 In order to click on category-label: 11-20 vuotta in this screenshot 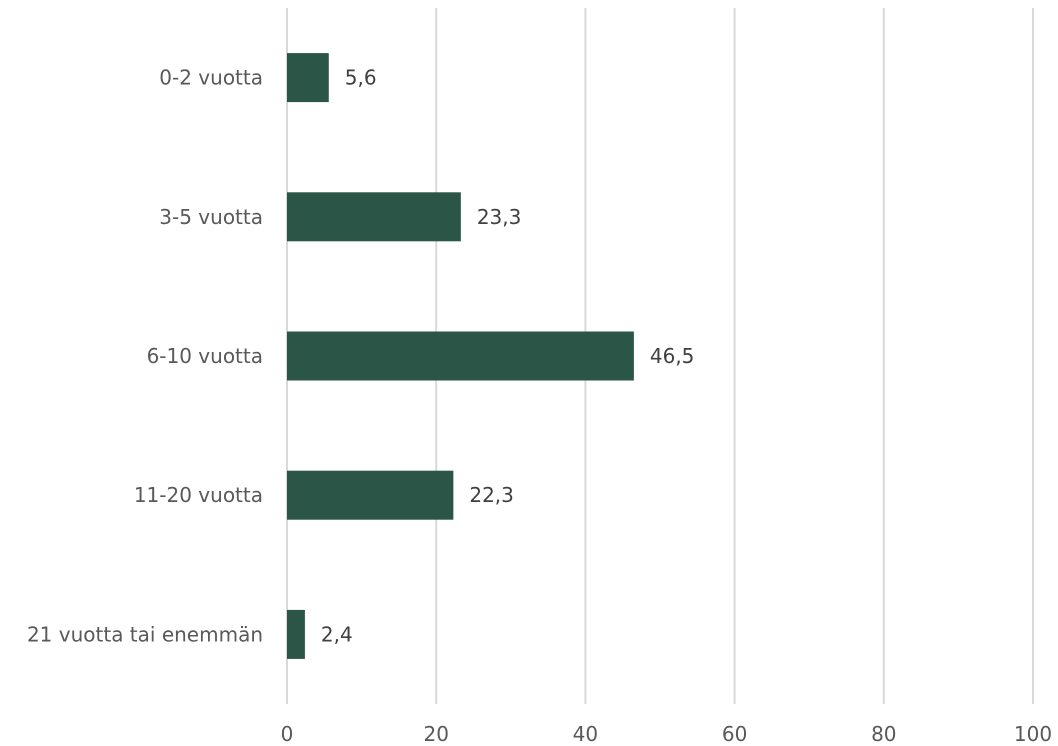, I will do `click(198, 495)`.